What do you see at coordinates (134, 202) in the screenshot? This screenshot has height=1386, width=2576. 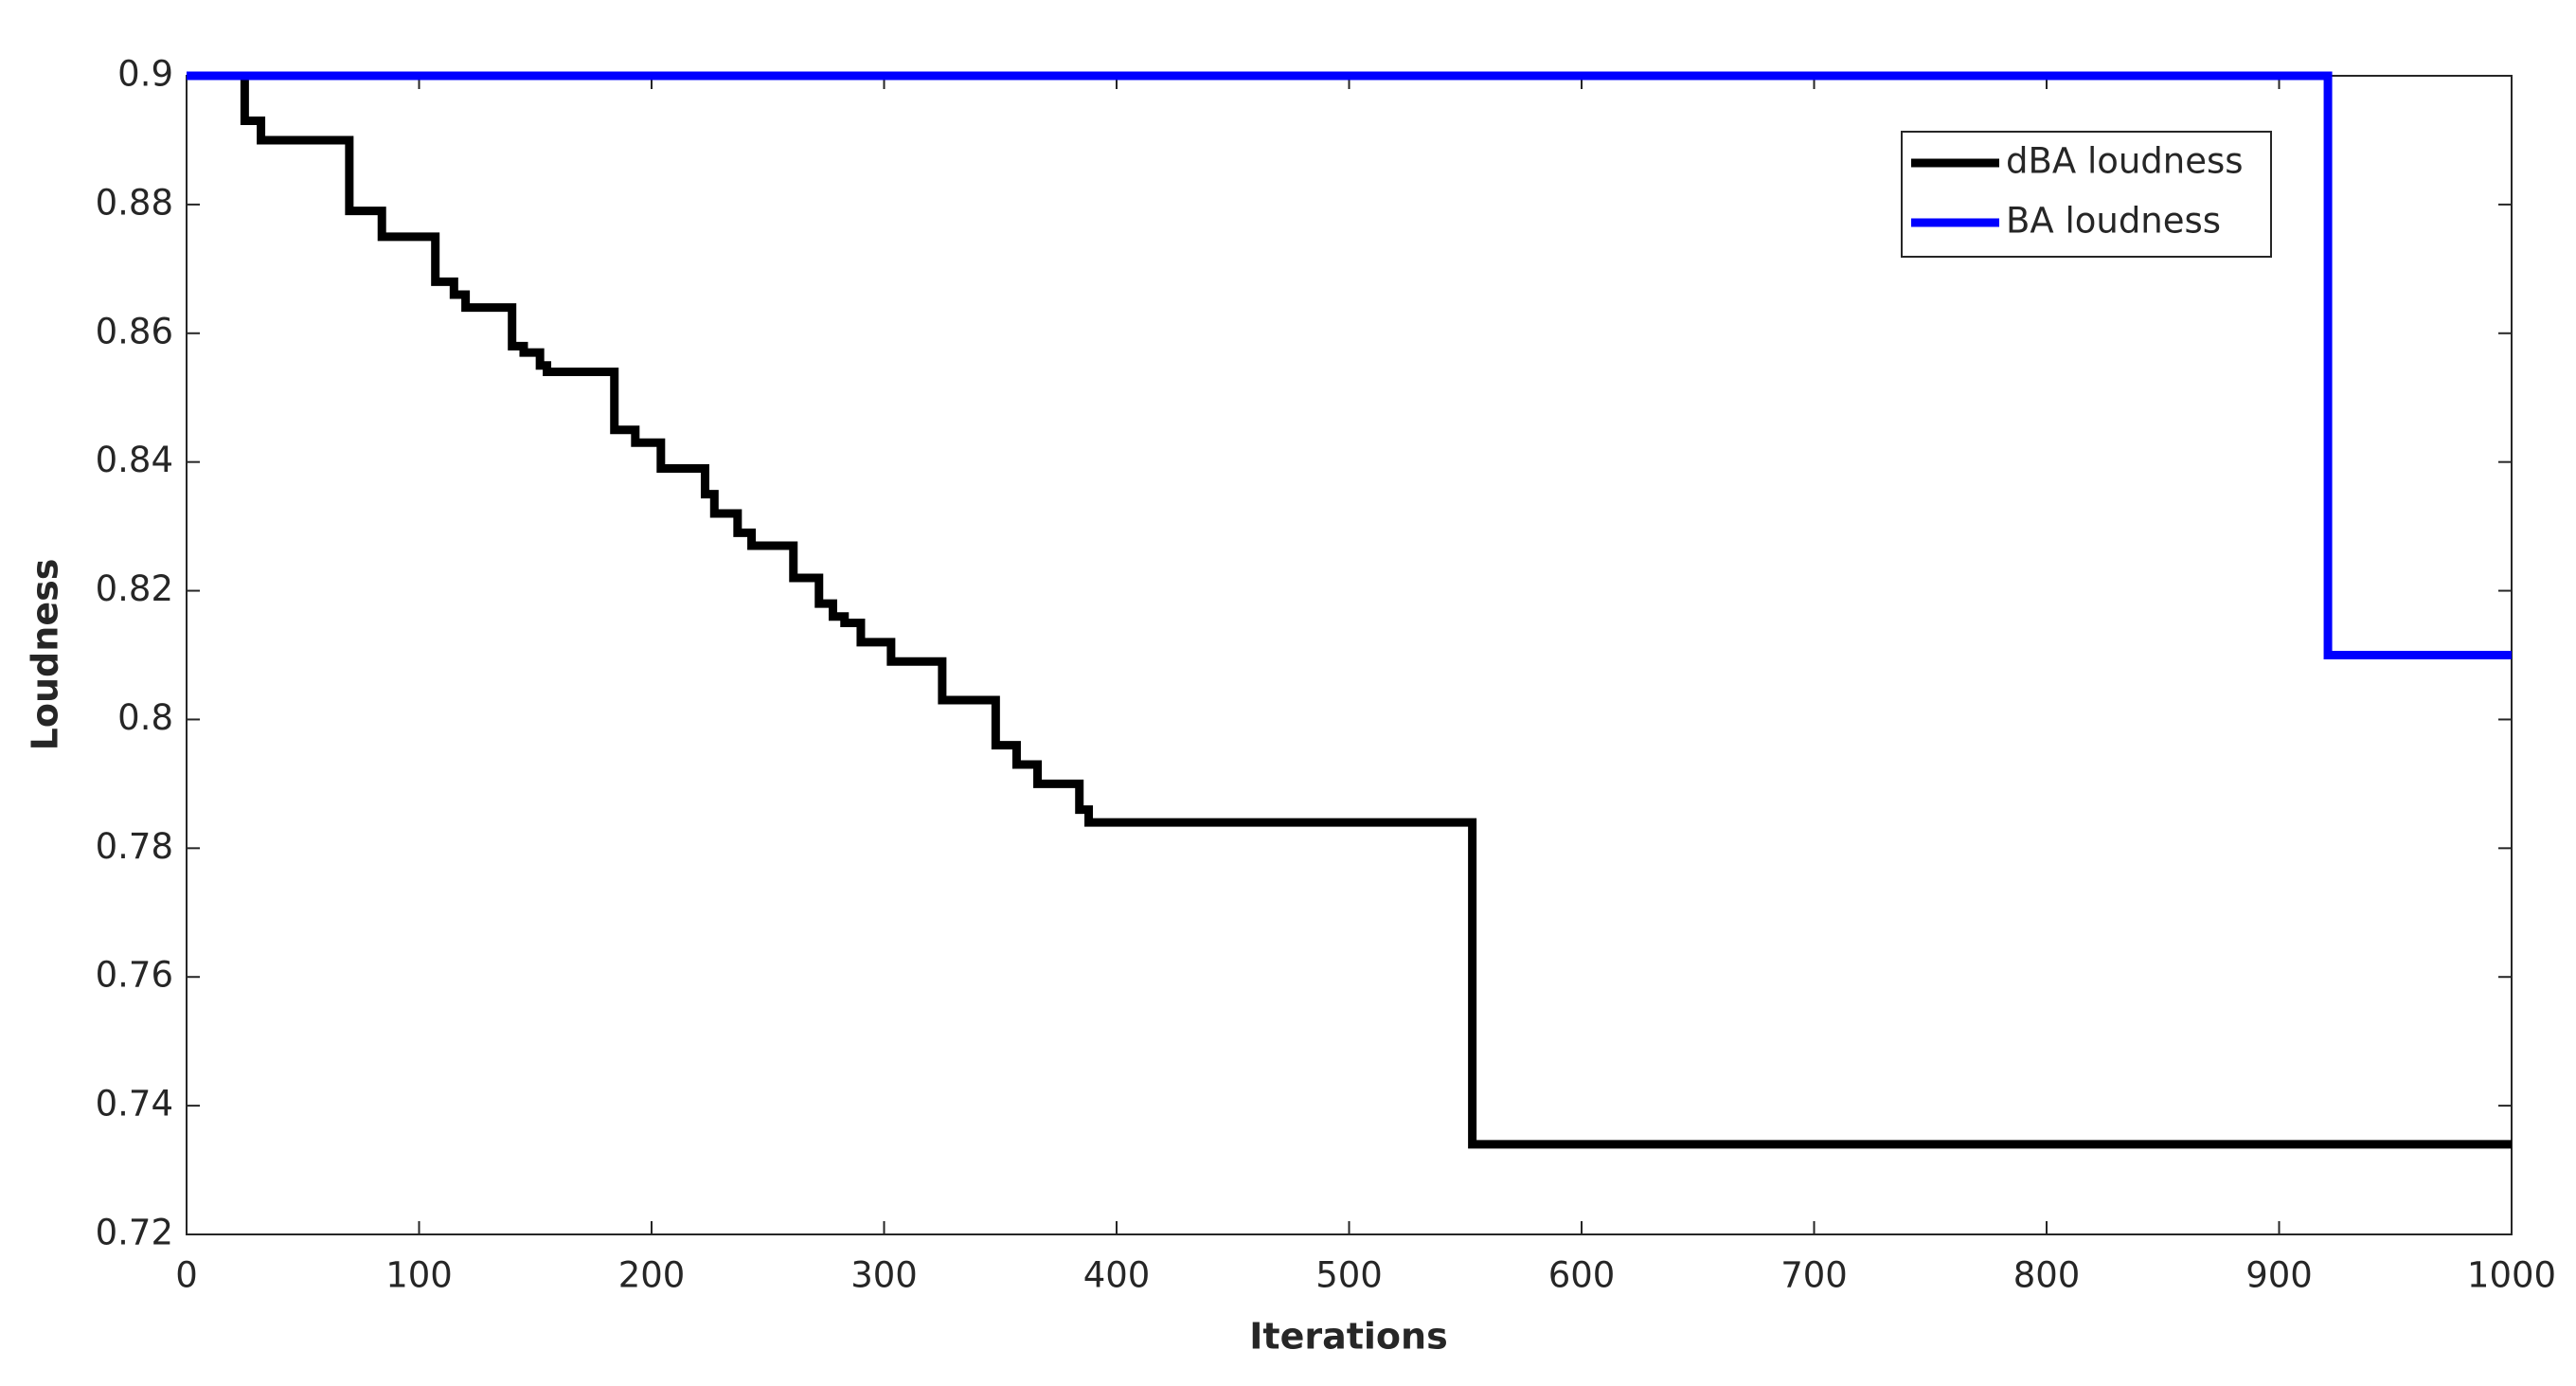 I see `y-tick-label: 0.88` at bounding box center [134, 202].